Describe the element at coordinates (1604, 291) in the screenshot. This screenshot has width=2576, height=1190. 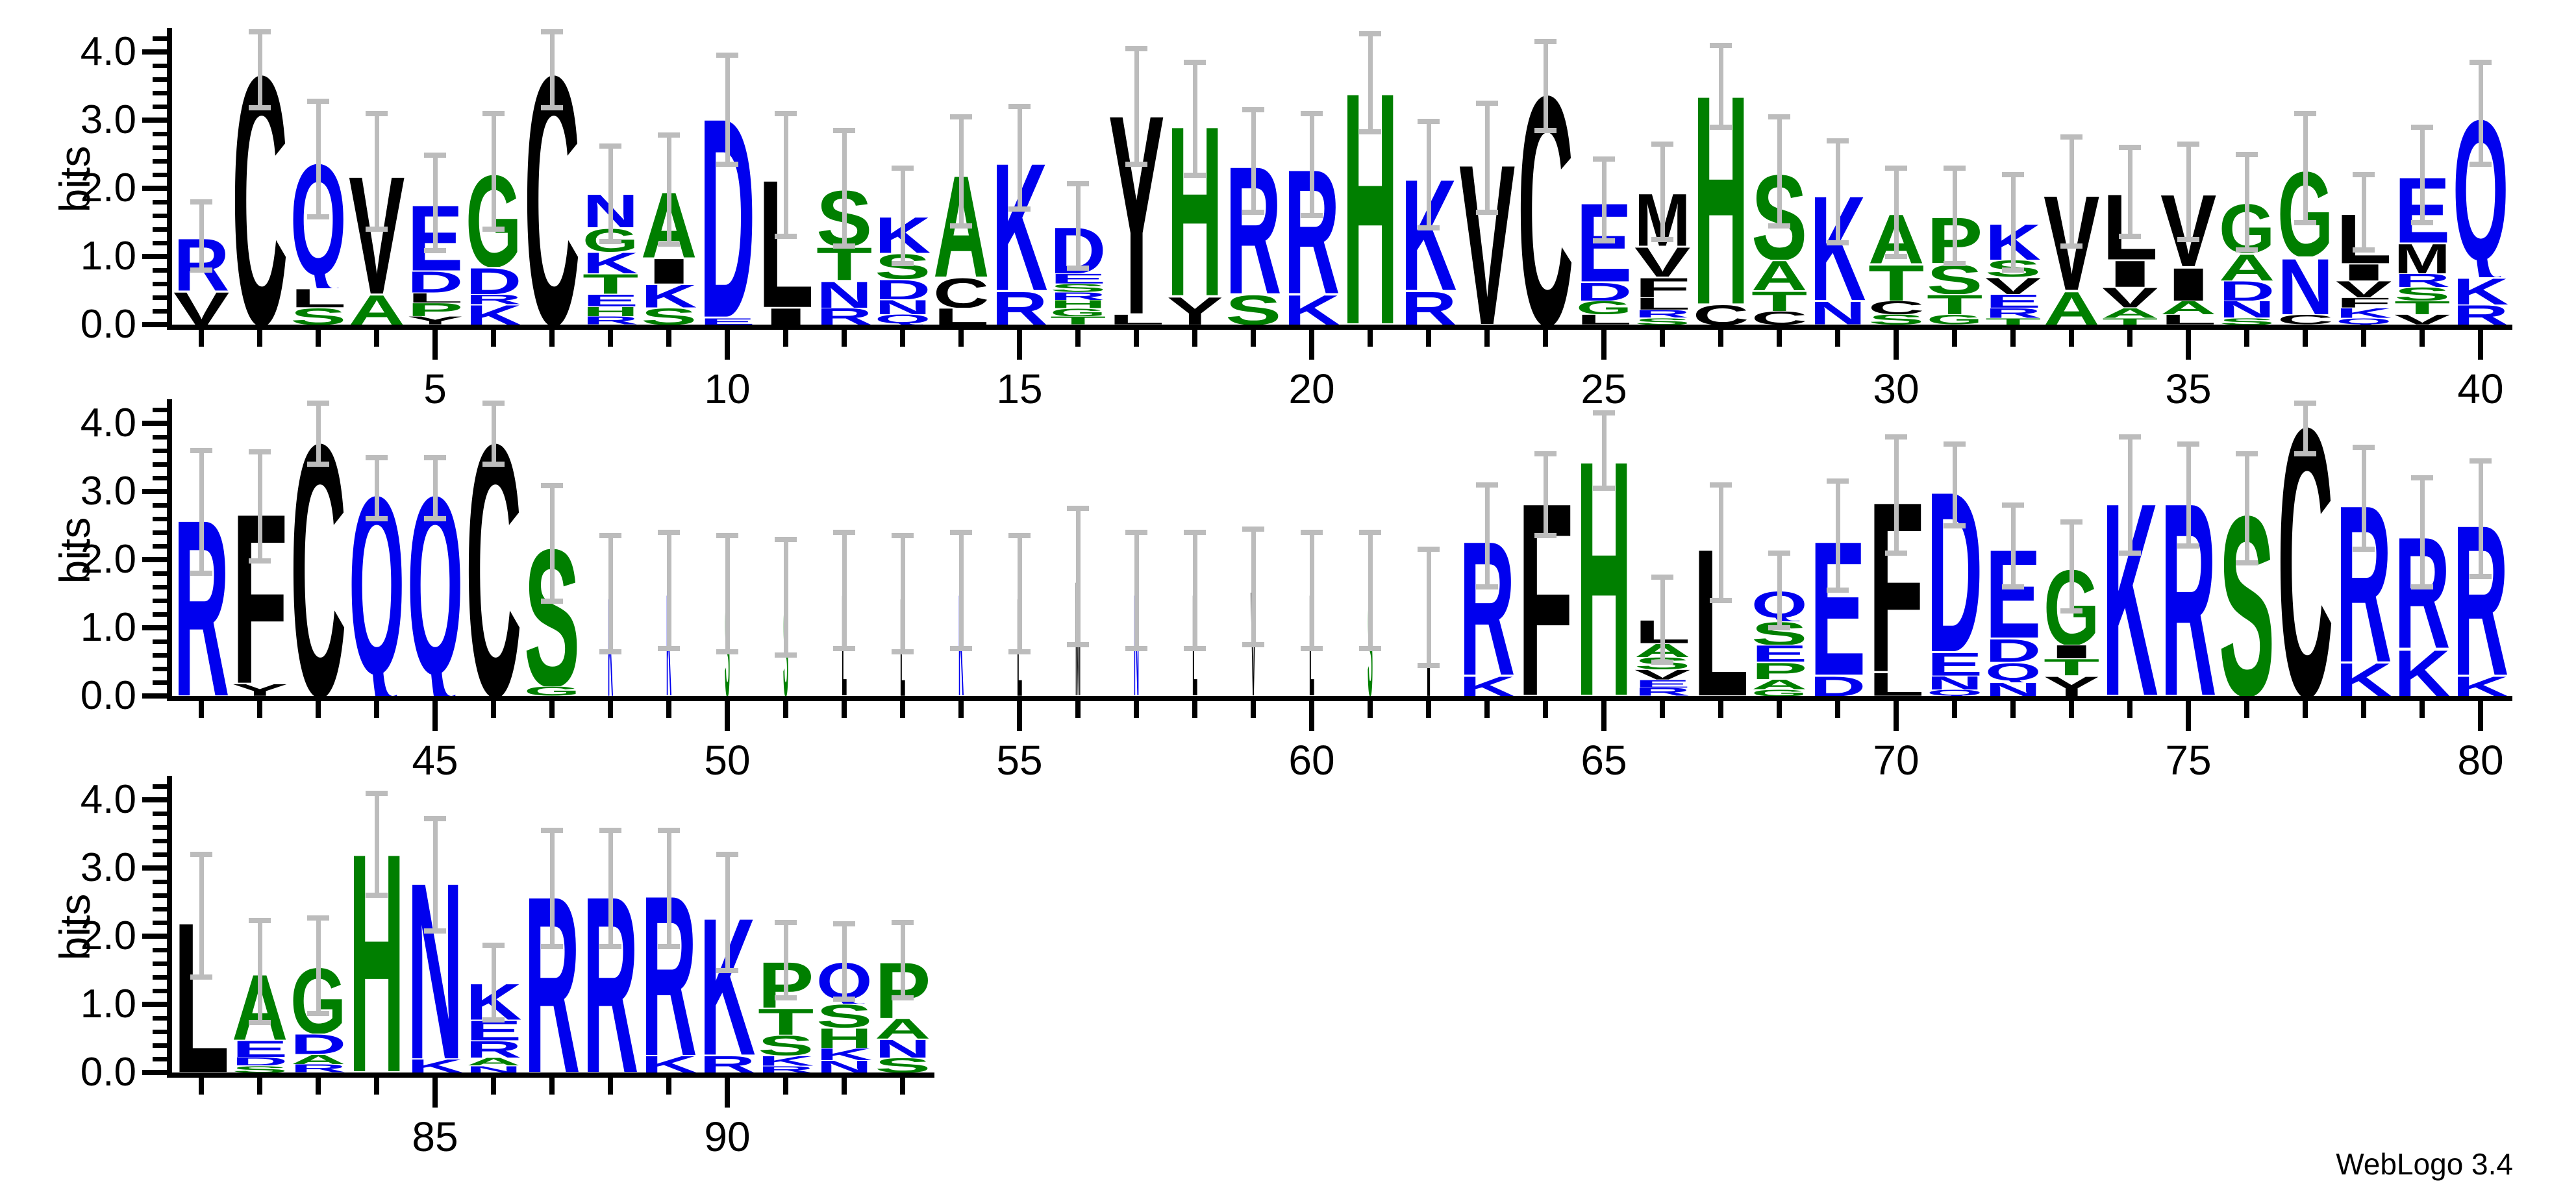
I see `logo-letter-D: D` at that location.